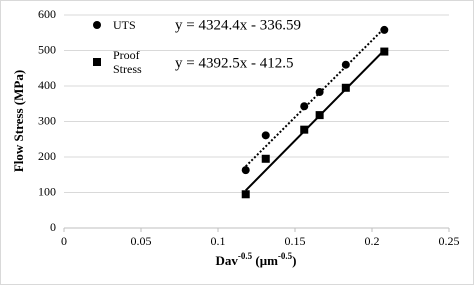 The width and height of the screenshot is (474, 285). I want to click on legend-label: UTS, so click(124, 25).